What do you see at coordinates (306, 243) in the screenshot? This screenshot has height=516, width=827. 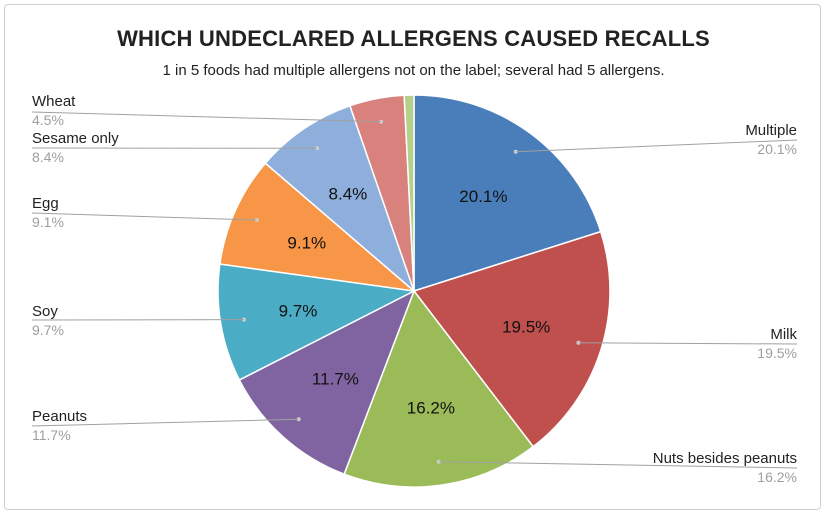 I see `slice-value-label-egg: 9.1%` at bounding box center [306, 243].